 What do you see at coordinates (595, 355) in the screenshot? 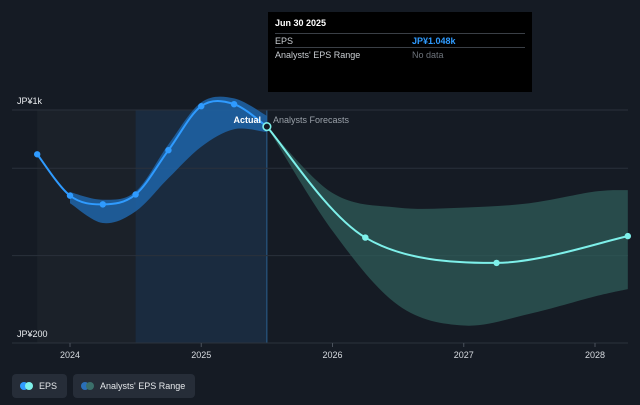
I see `x-tick-label: 2028` at bounding box center [595, 355].